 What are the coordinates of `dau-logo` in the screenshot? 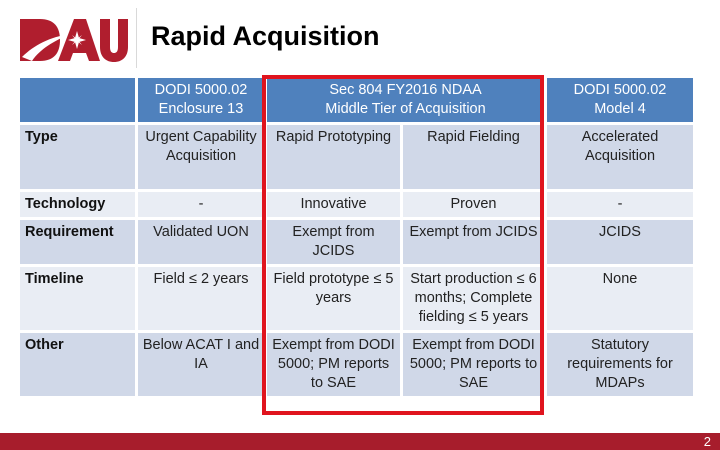 It's located at (74, 40).